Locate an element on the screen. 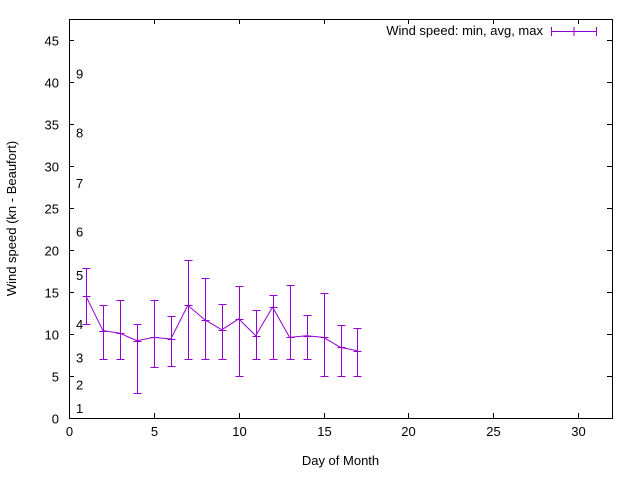 Image resolution: width=640 pixels, height=480 pixels. legend-label: Wind speed: min, avg, max is located at coordinates (464, 30).